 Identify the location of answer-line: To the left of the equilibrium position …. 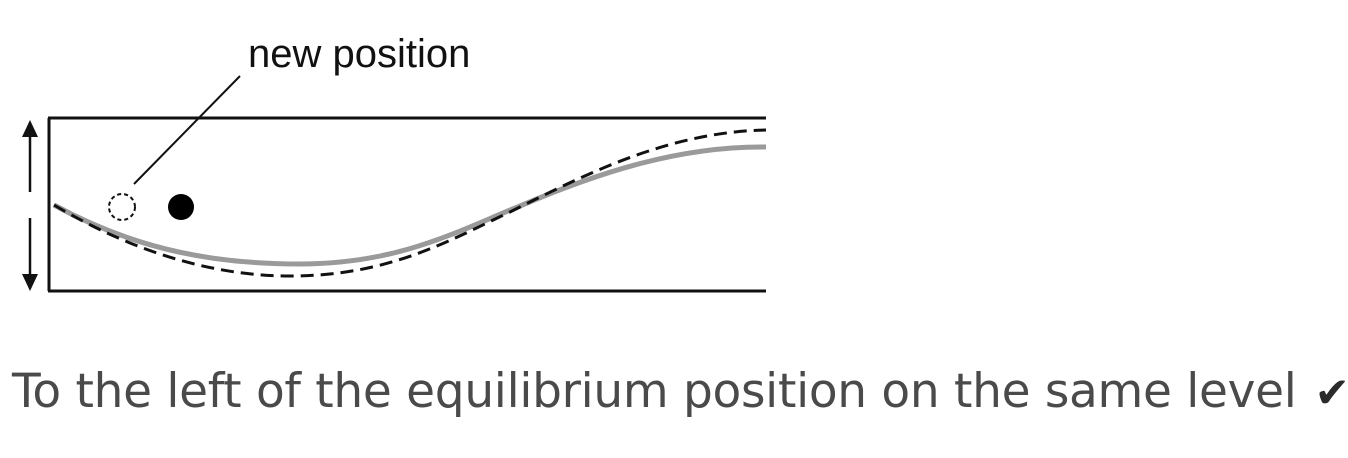
(680, 391).